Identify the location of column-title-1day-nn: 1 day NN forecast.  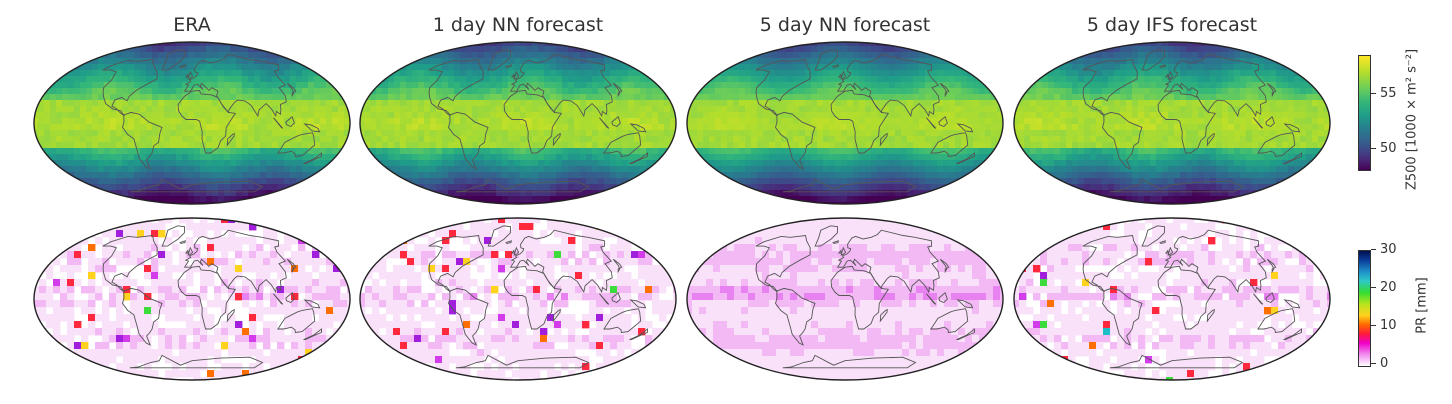
(518, 25).